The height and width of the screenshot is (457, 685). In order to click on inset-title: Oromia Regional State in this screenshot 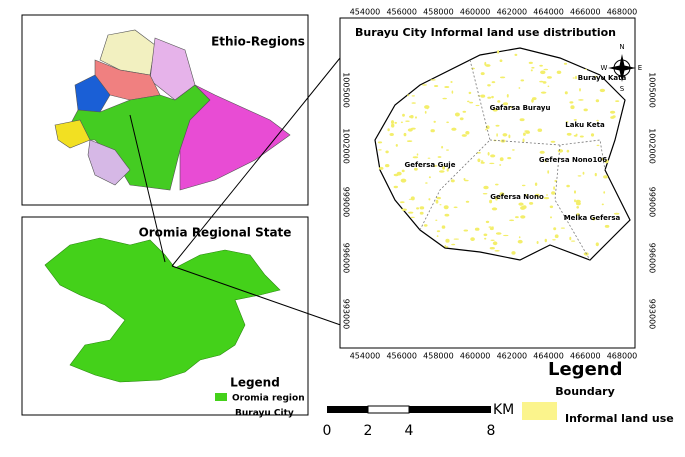, I will do `click(215, 233)`.